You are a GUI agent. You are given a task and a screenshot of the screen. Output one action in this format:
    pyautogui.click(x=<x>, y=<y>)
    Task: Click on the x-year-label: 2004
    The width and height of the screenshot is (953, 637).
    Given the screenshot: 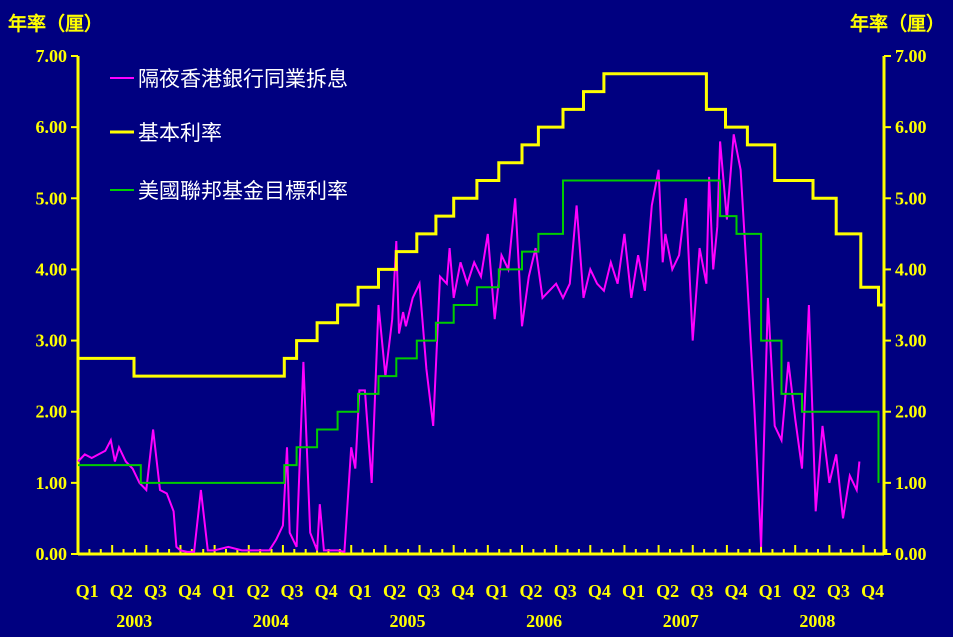 What is the action you would take?
    pyautogui.click(x=271, y=621)
    